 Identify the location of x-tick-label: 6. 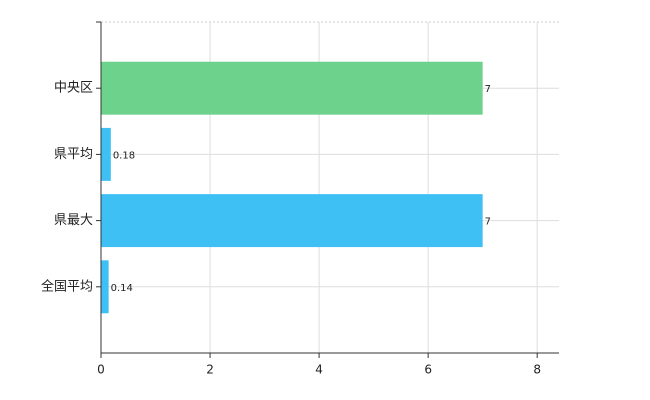
(428, 370).